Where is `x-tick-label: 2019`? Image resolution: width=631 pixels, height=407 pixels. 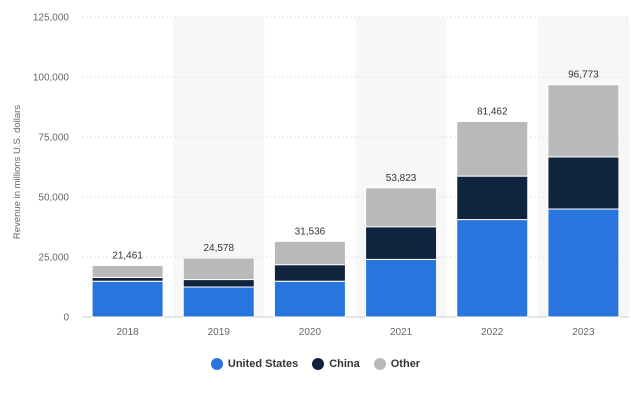 x-tick-label: 2019 is located at coordinates (219, 332).